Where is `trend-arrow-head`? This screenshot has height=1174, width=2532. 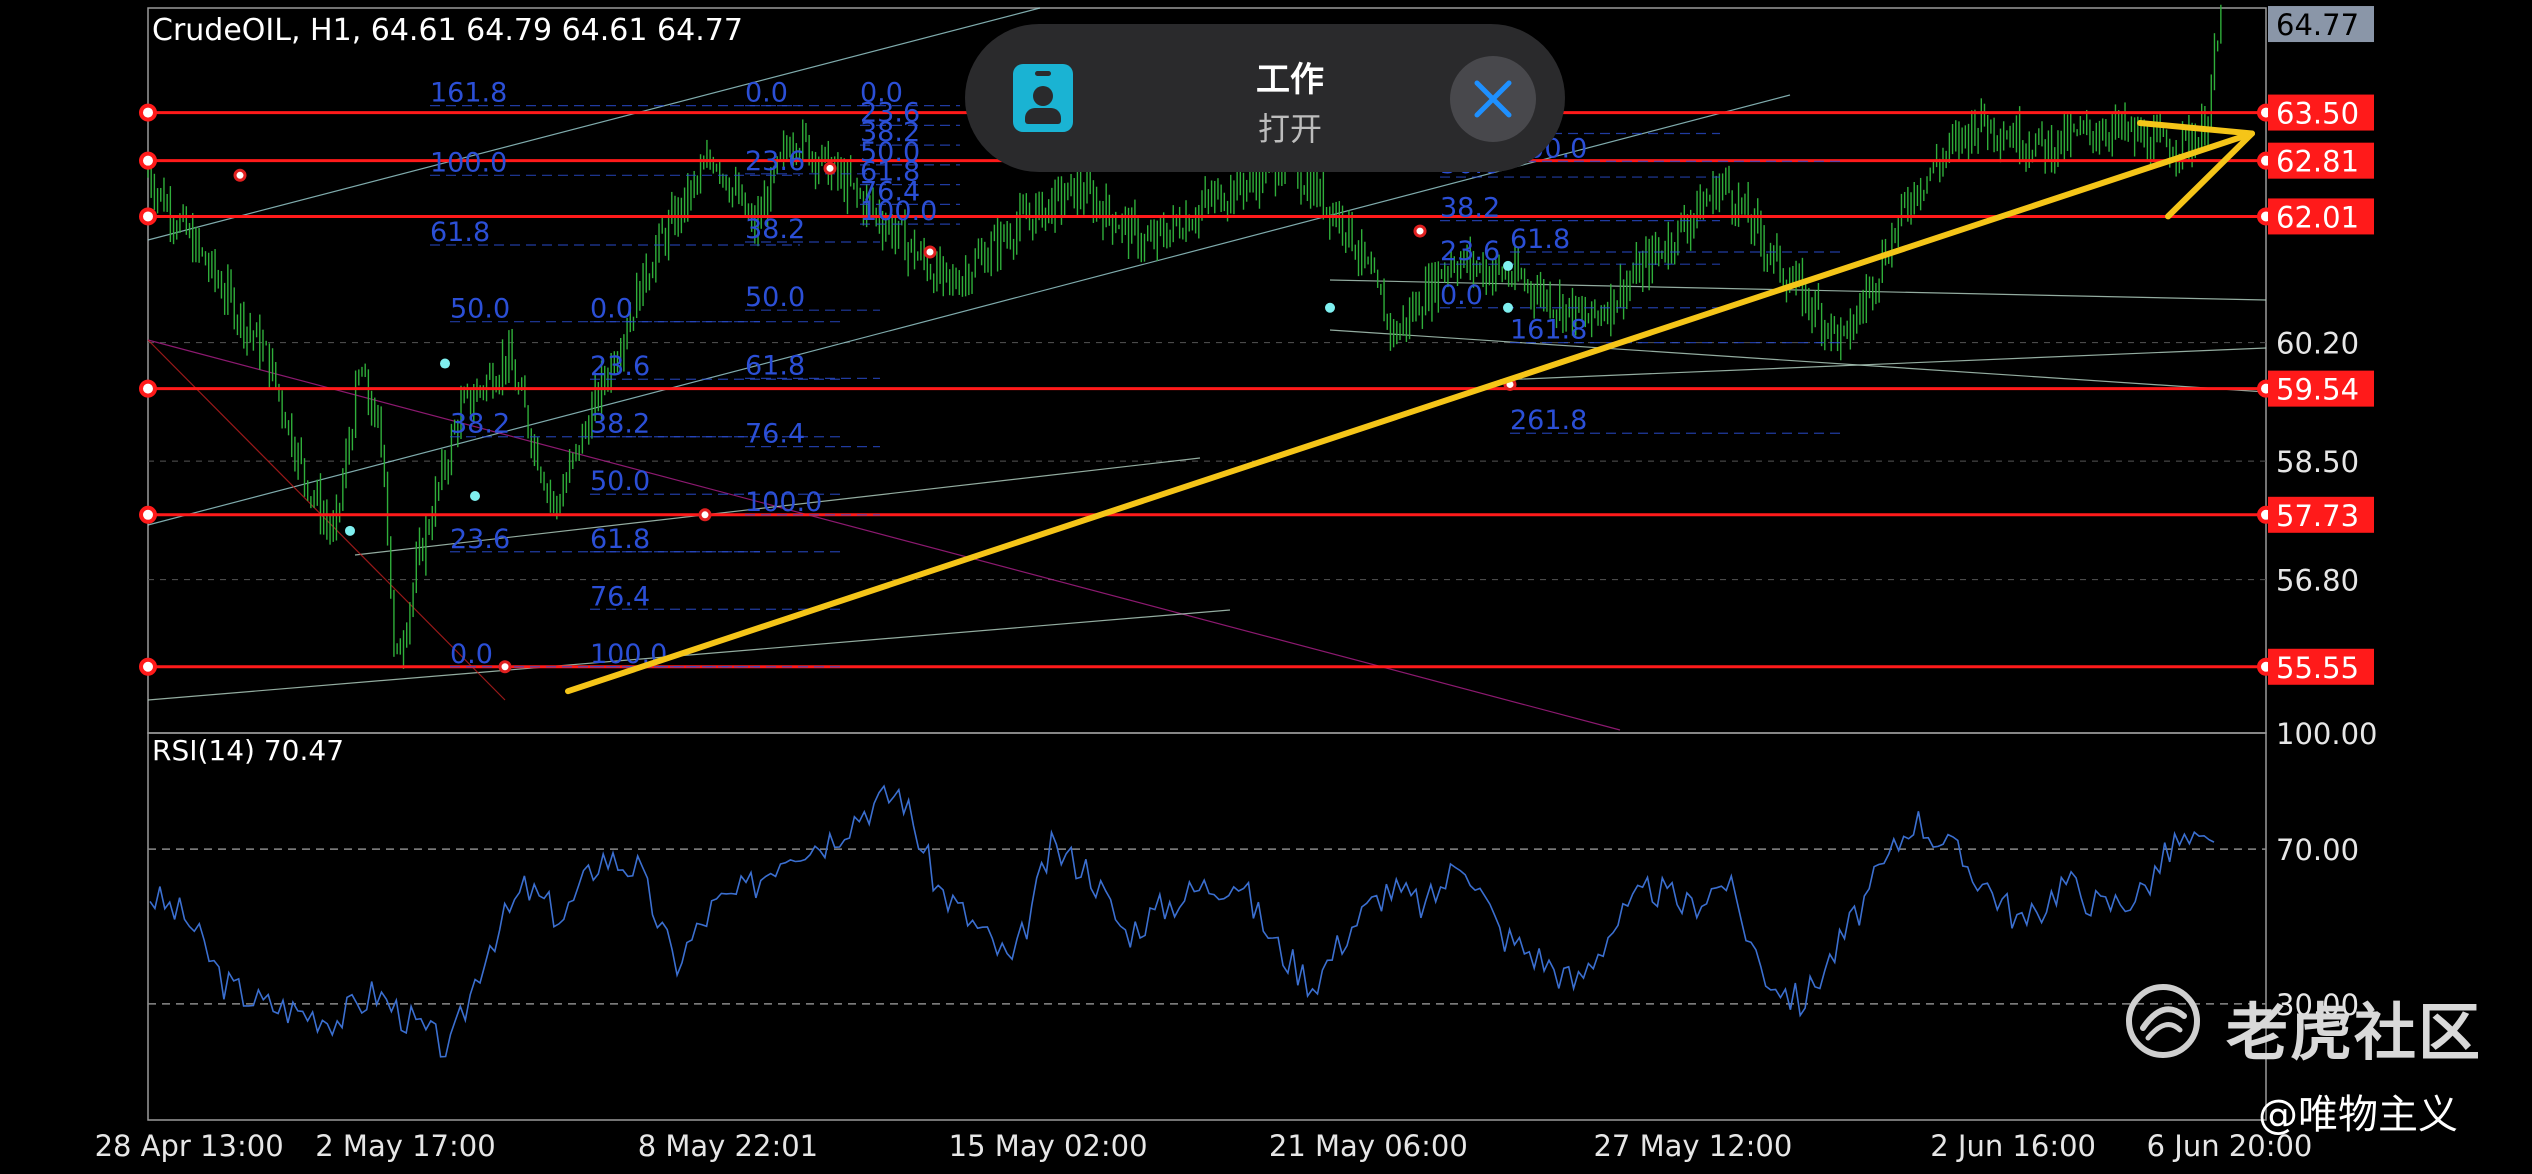 trend-arrow-head is located at coordinates (2196, 170).